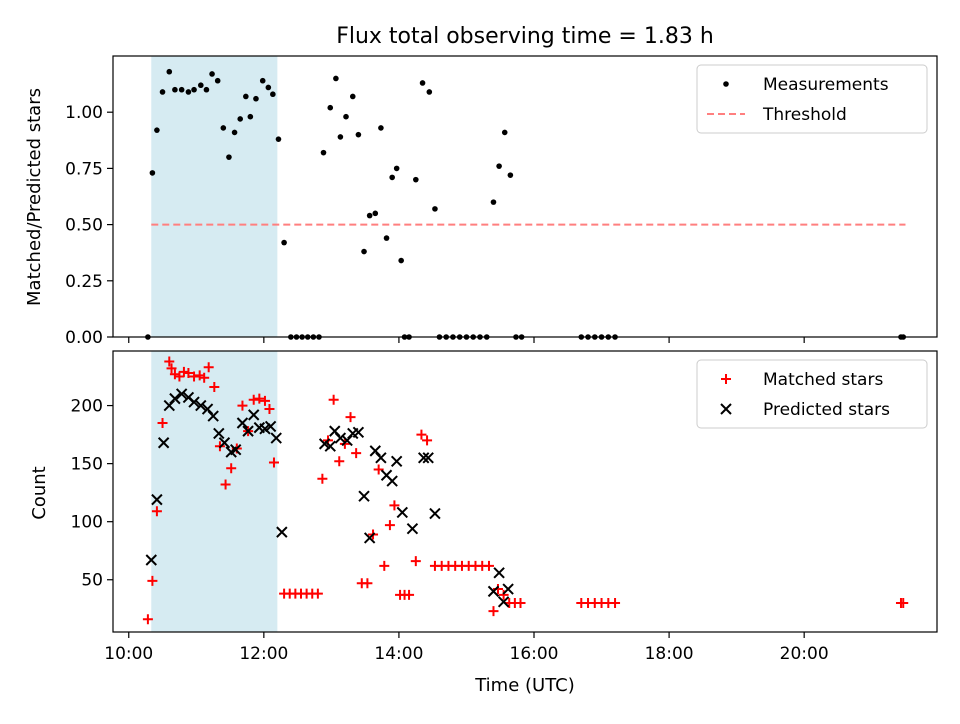 This screenshot has height=724, width=960. What do you see at coordinates (524, 685) in the screenshot?
I see `x-axis-label: Time (UTC)` at bounding box center [524, 685].